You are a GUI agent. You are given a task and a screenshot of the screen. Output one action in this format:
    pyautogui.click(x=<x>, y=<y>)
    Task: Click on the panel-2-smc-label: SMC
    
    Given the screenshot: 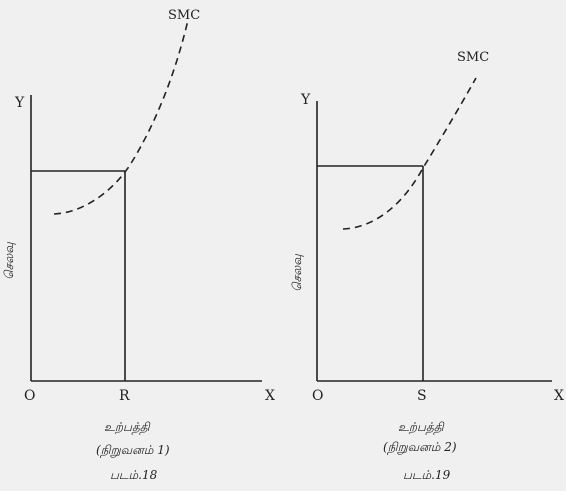 What is the action you would take?
    pyautogui.click(x=473, y=57)
    